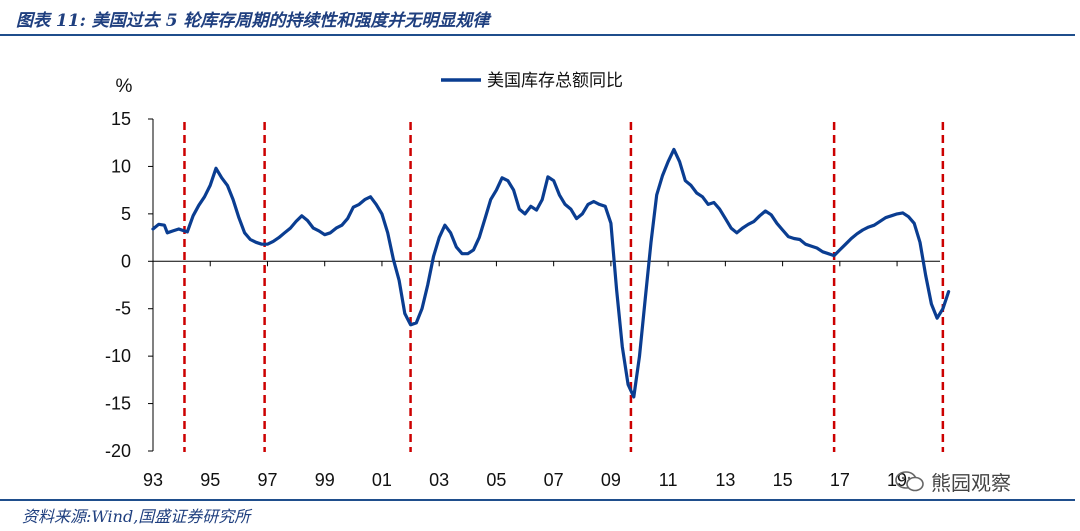  I want to click on x-tick-label: 11, so click(668, 480).